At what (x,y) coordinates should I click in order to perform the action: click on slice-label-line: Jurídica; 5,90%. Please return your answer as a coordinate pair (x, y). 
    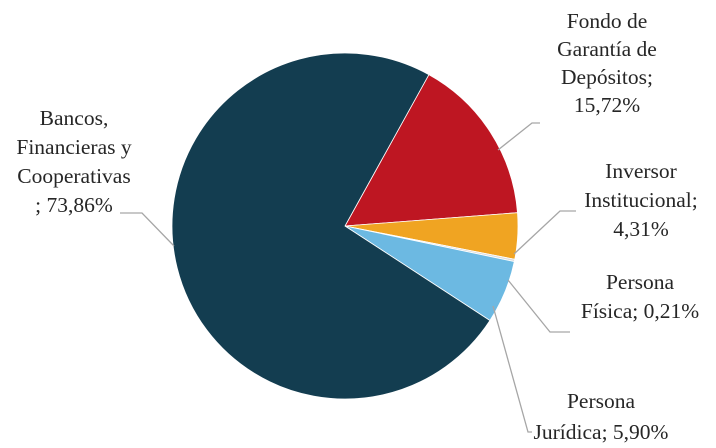
    Looking at the image, I should click on (601, 432).